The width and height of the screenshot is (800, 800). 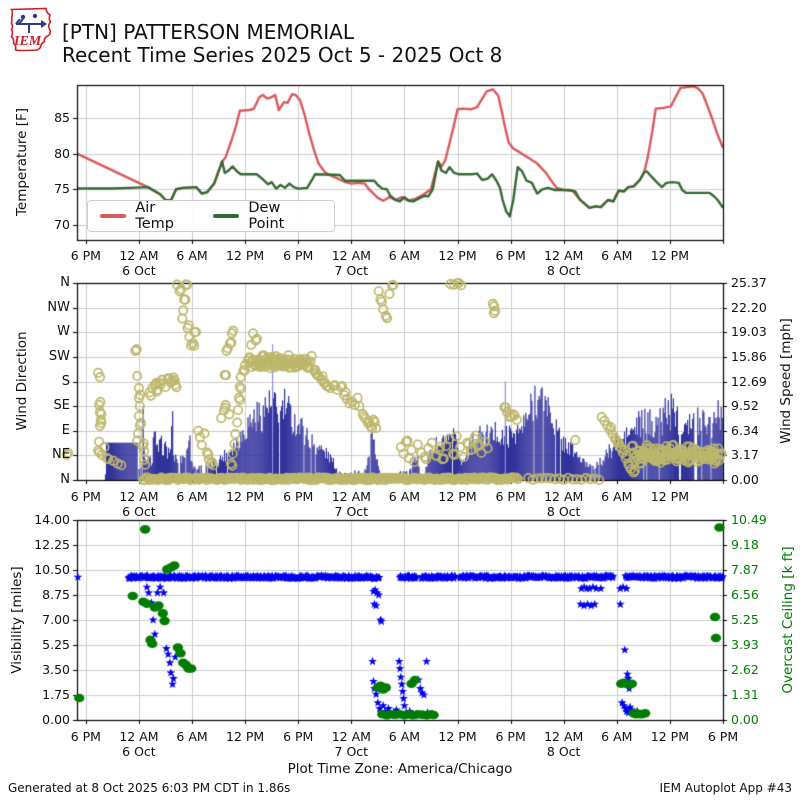 What do you see at coordinates (749, 381) in the screenshot?
I see `wind-speed-tick-label: 12.69` at bounding box center [749, 381].